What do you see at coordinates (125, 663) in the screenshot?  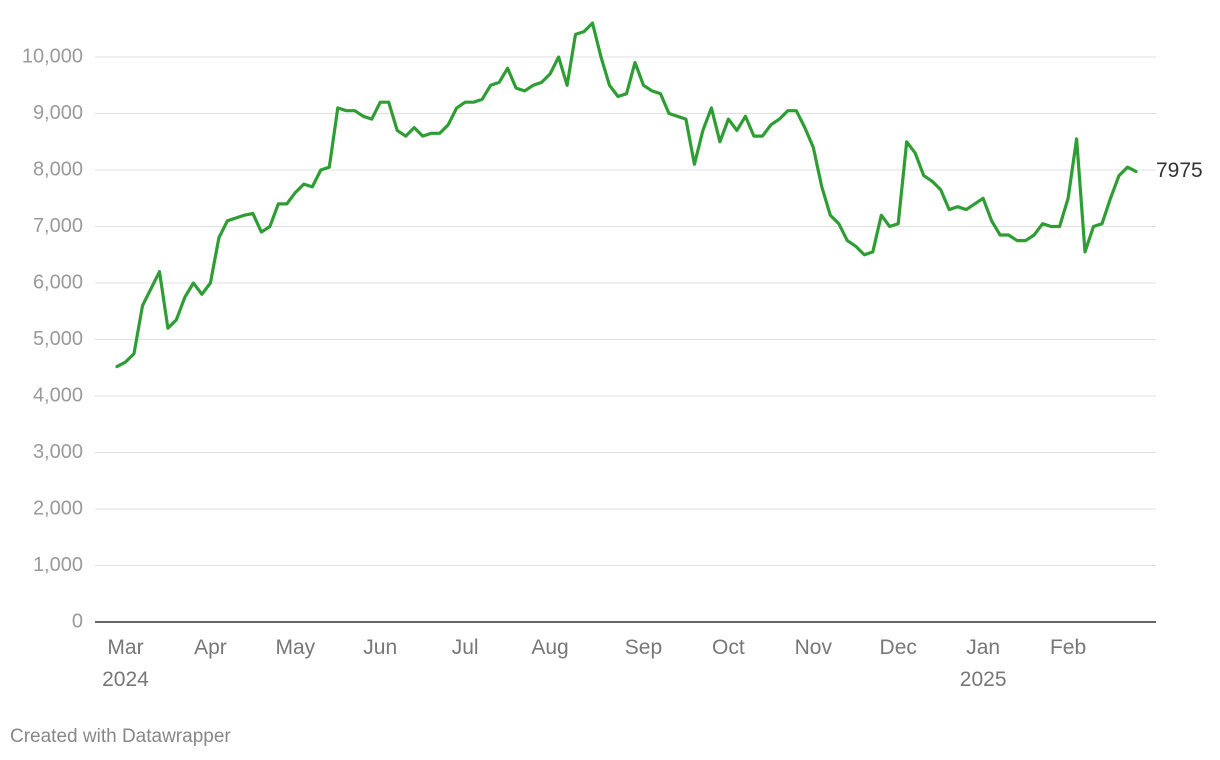 I see `x-tick-label: Mar 2024` at bounding box center [125, 663].